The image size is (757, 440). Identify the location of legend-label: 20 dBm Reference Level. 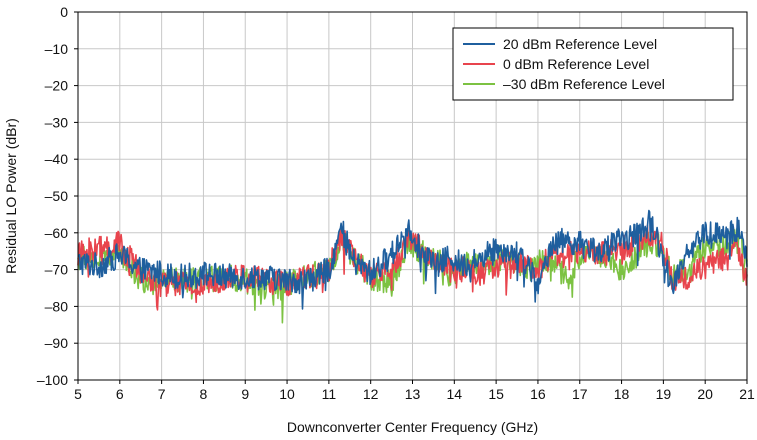
(580, 44).